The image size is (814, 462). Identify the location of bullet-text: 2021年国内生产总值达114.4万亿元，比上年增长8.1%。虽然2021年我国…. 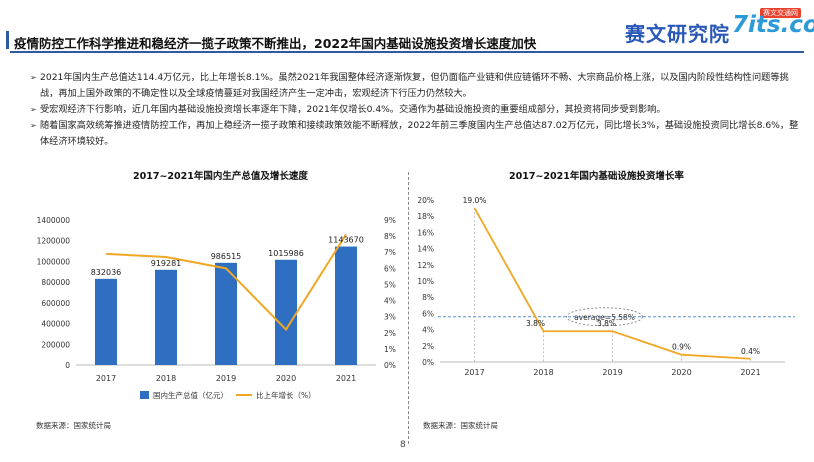
(414, 85).